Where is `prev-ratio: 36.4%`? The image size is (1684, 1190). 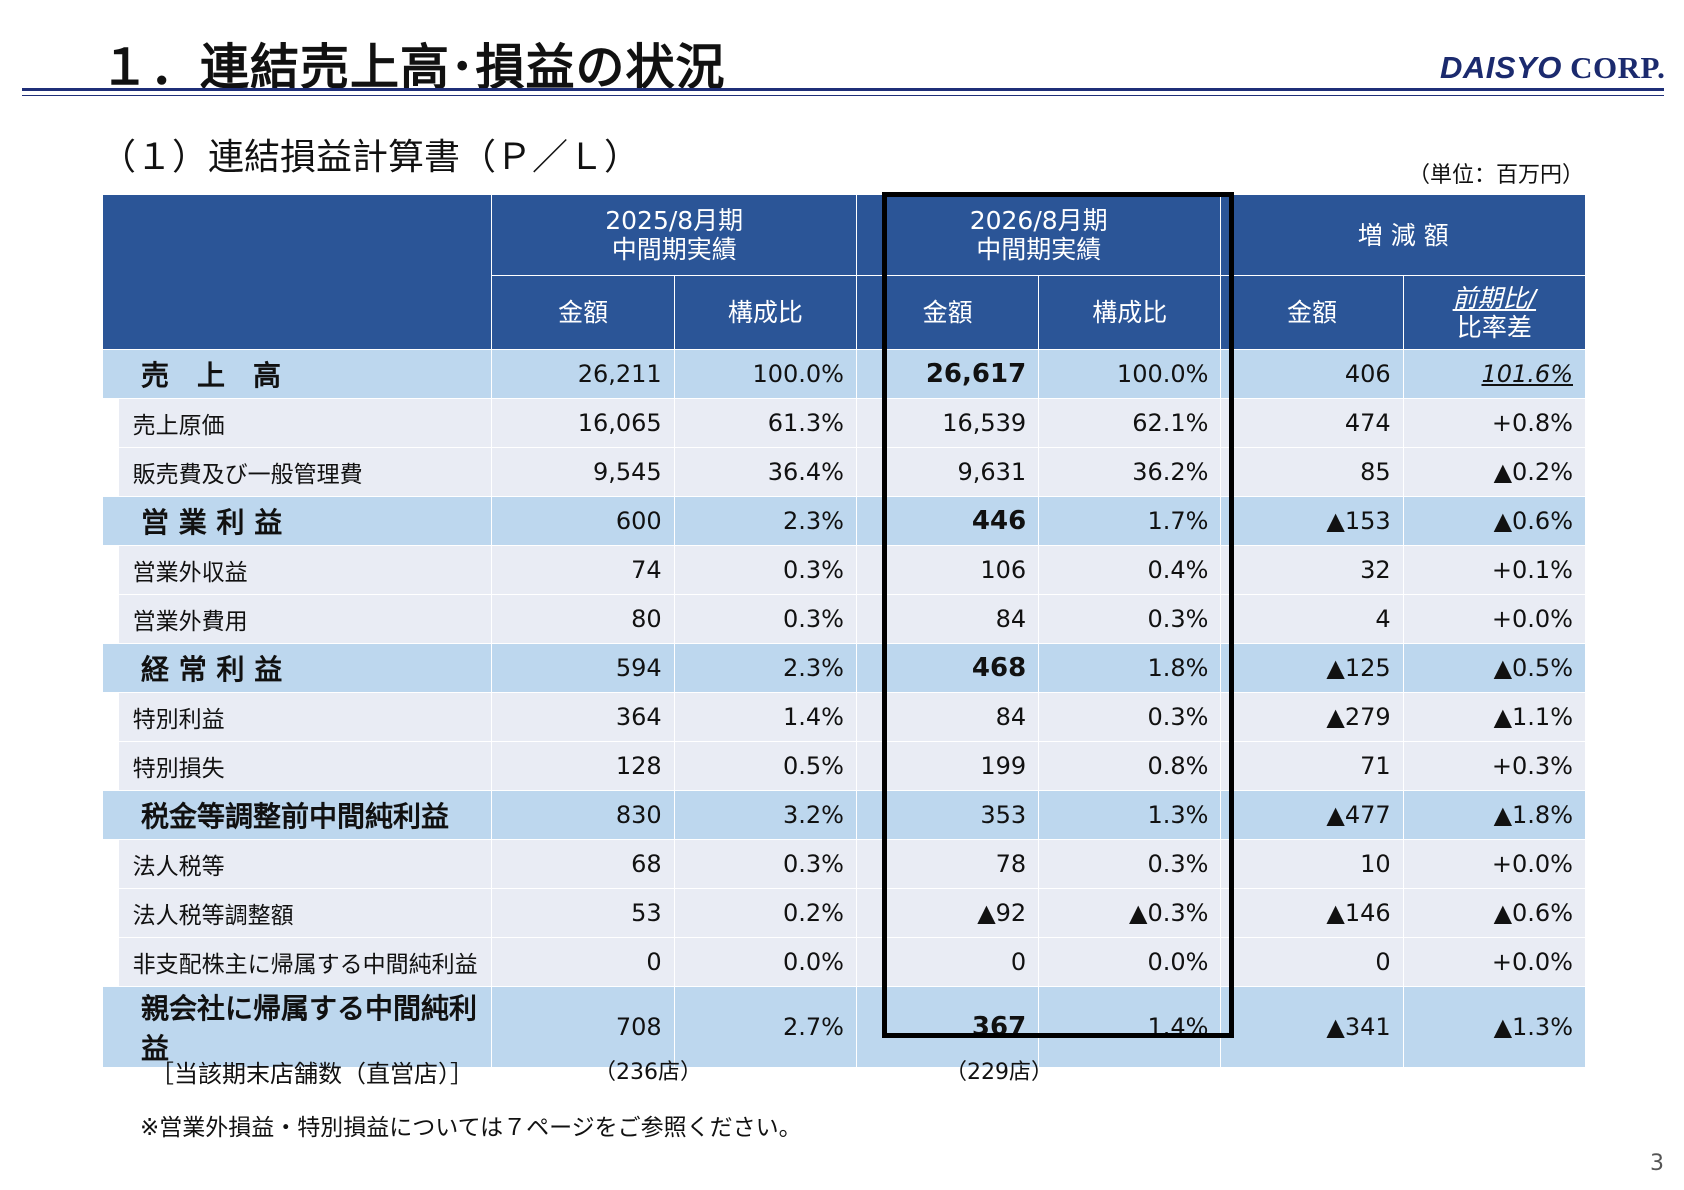
prev-ratio: 36.4% is located at coordinates (765, 472).